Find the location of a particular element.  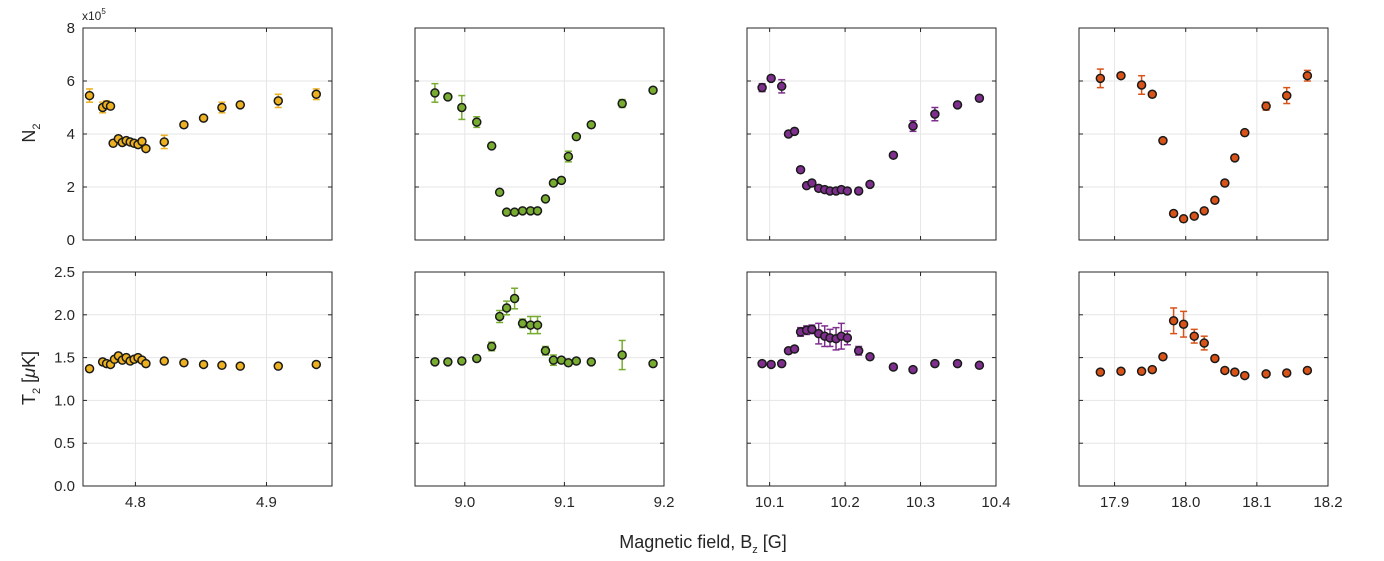

x-tick-label: 17.9 is located at coordinates (1114, 502).